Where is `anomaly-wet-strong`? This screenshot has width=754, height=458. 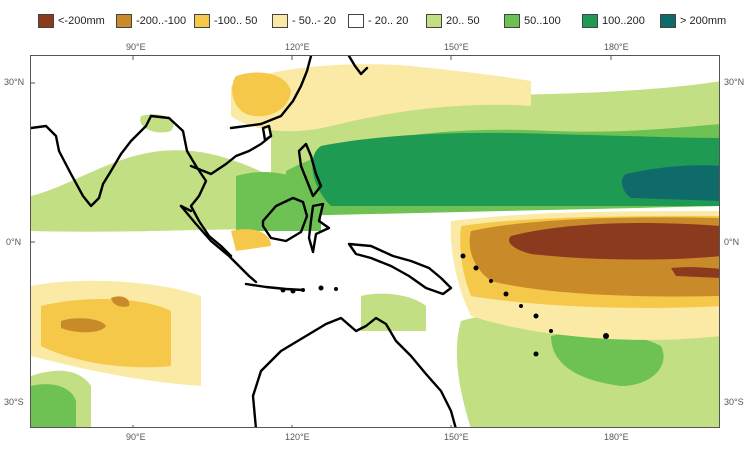 anomaly-wet-strong is located at coordinates (515, 169).